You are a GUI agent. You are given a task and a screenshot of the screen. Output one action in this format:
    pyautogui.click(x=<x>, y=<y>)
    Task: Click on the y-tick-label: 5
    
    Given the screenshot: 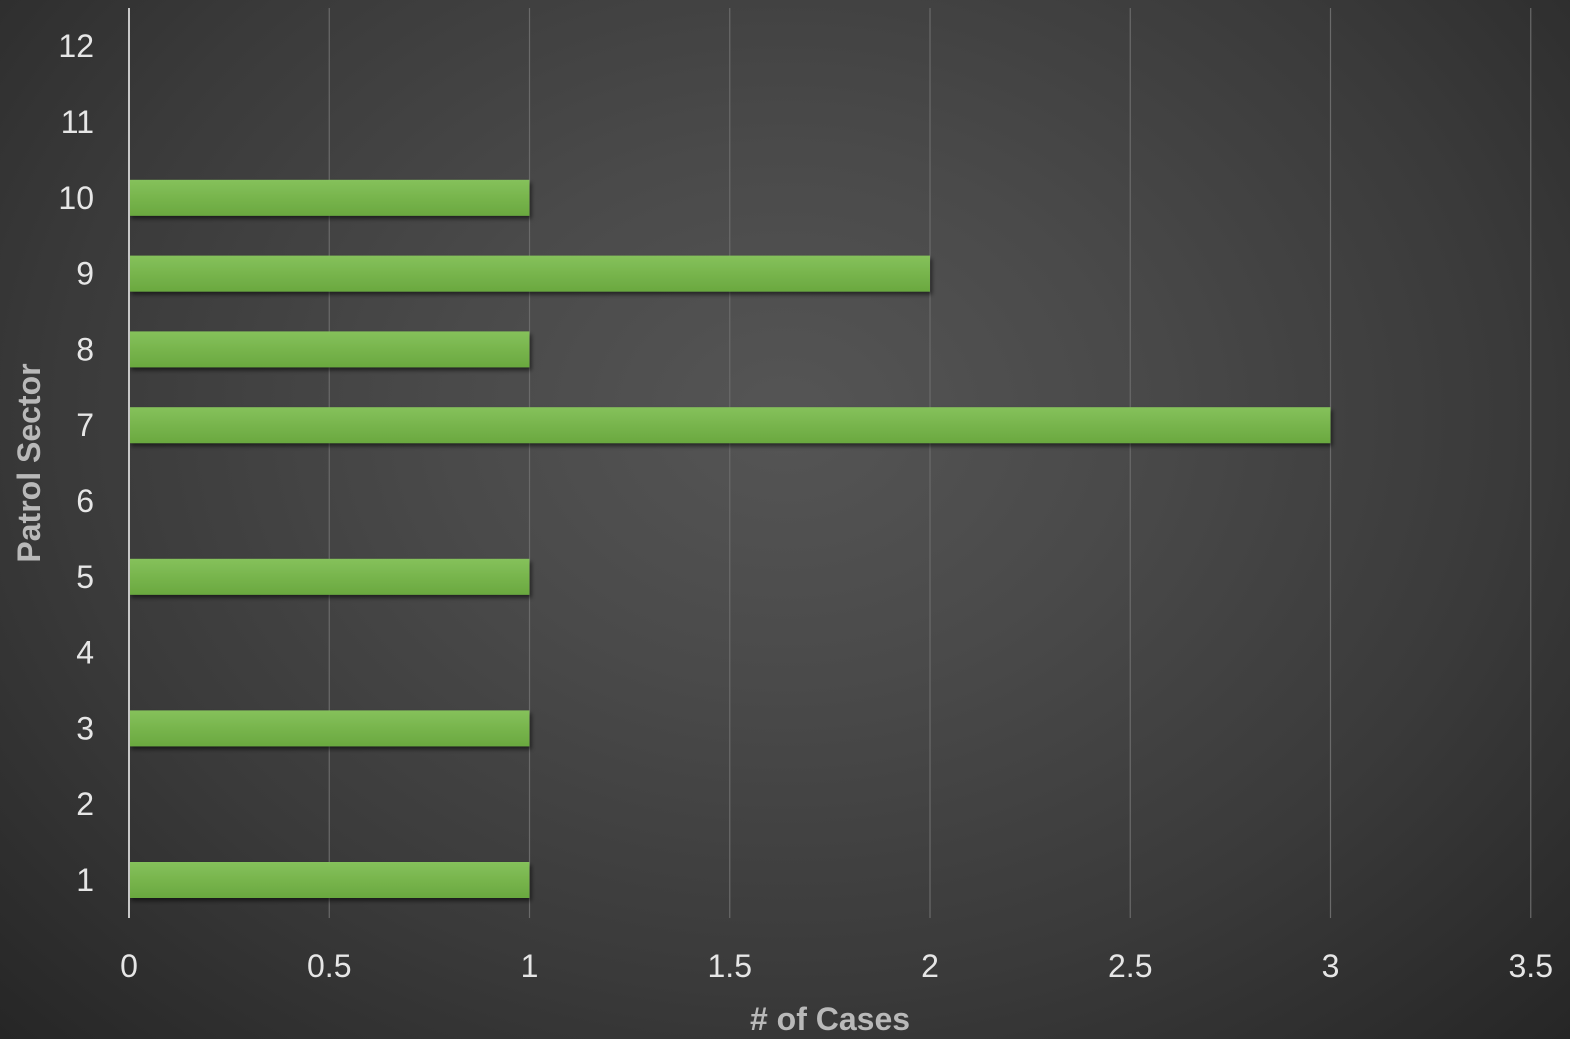 What is the action you would take?
    pyautogui.click(x=85, y=577)
    